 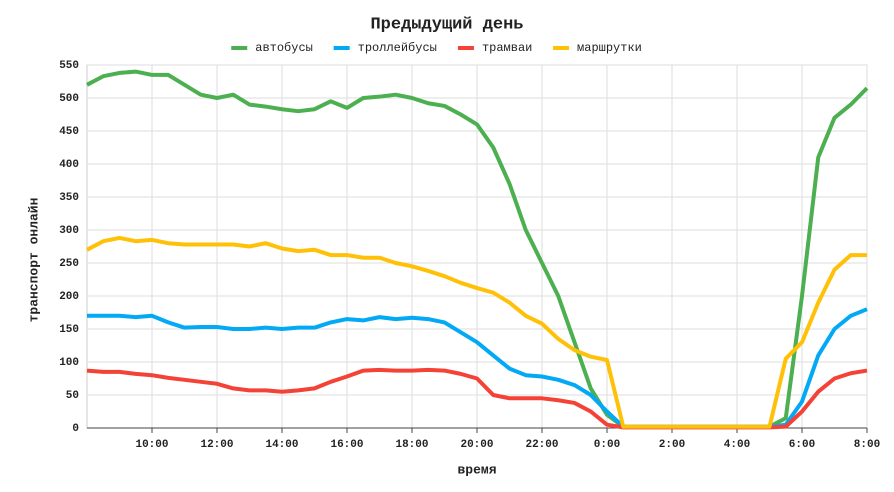 I want to click on y-tick-label: 500, so click(x=69, y=99).